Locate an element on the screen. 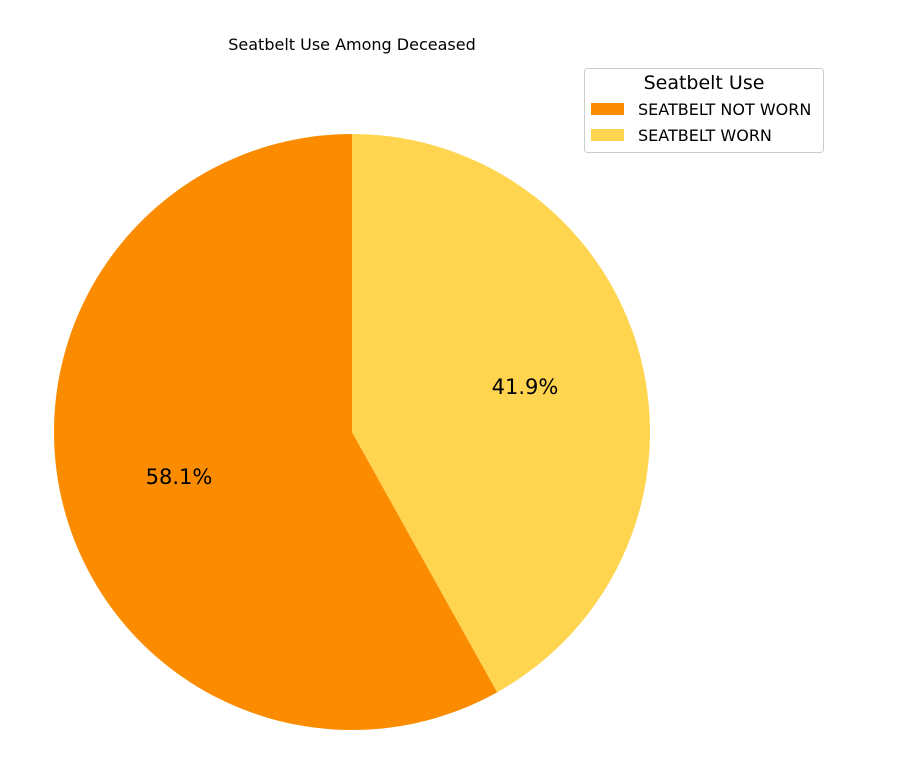 The image size is (903, 775). slice-percent-label: 41.9% is located at coordinates (525, 387).